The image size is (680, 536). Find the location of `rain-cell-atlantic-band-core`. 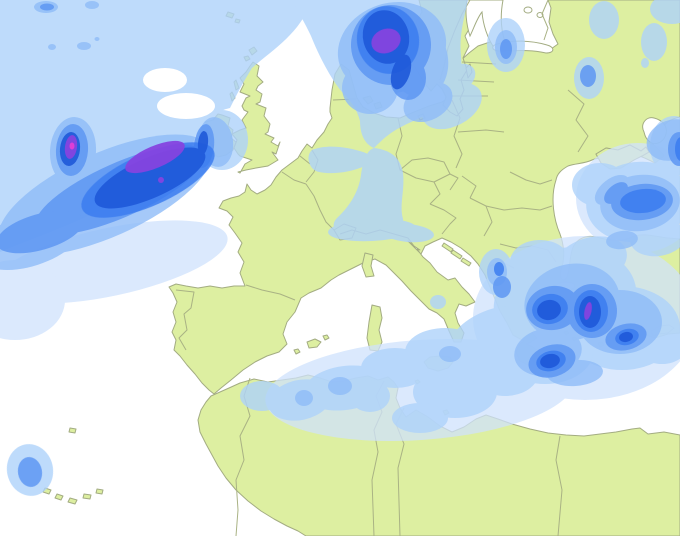

rain-cell-atlantic-band-core is located at coordinates (150, 178).